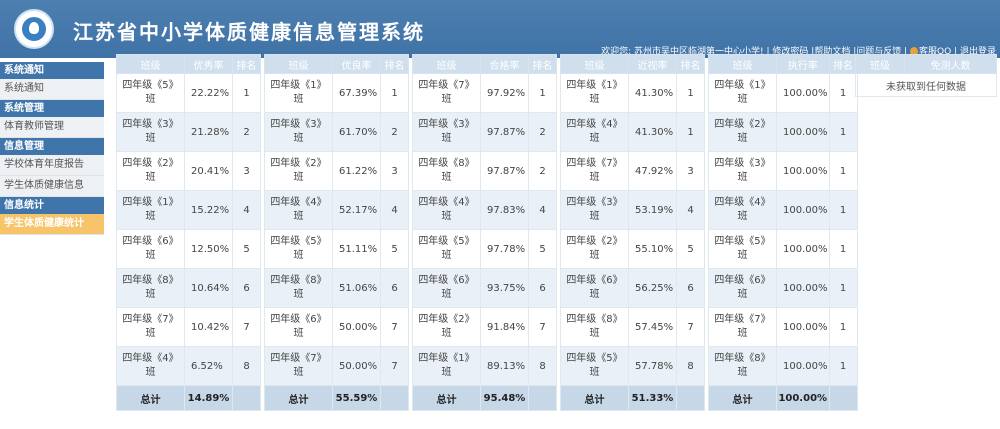  Describe the element at coordinates (652, 398) in the screenshot. I see `total-cell: 51.33%` at that location.